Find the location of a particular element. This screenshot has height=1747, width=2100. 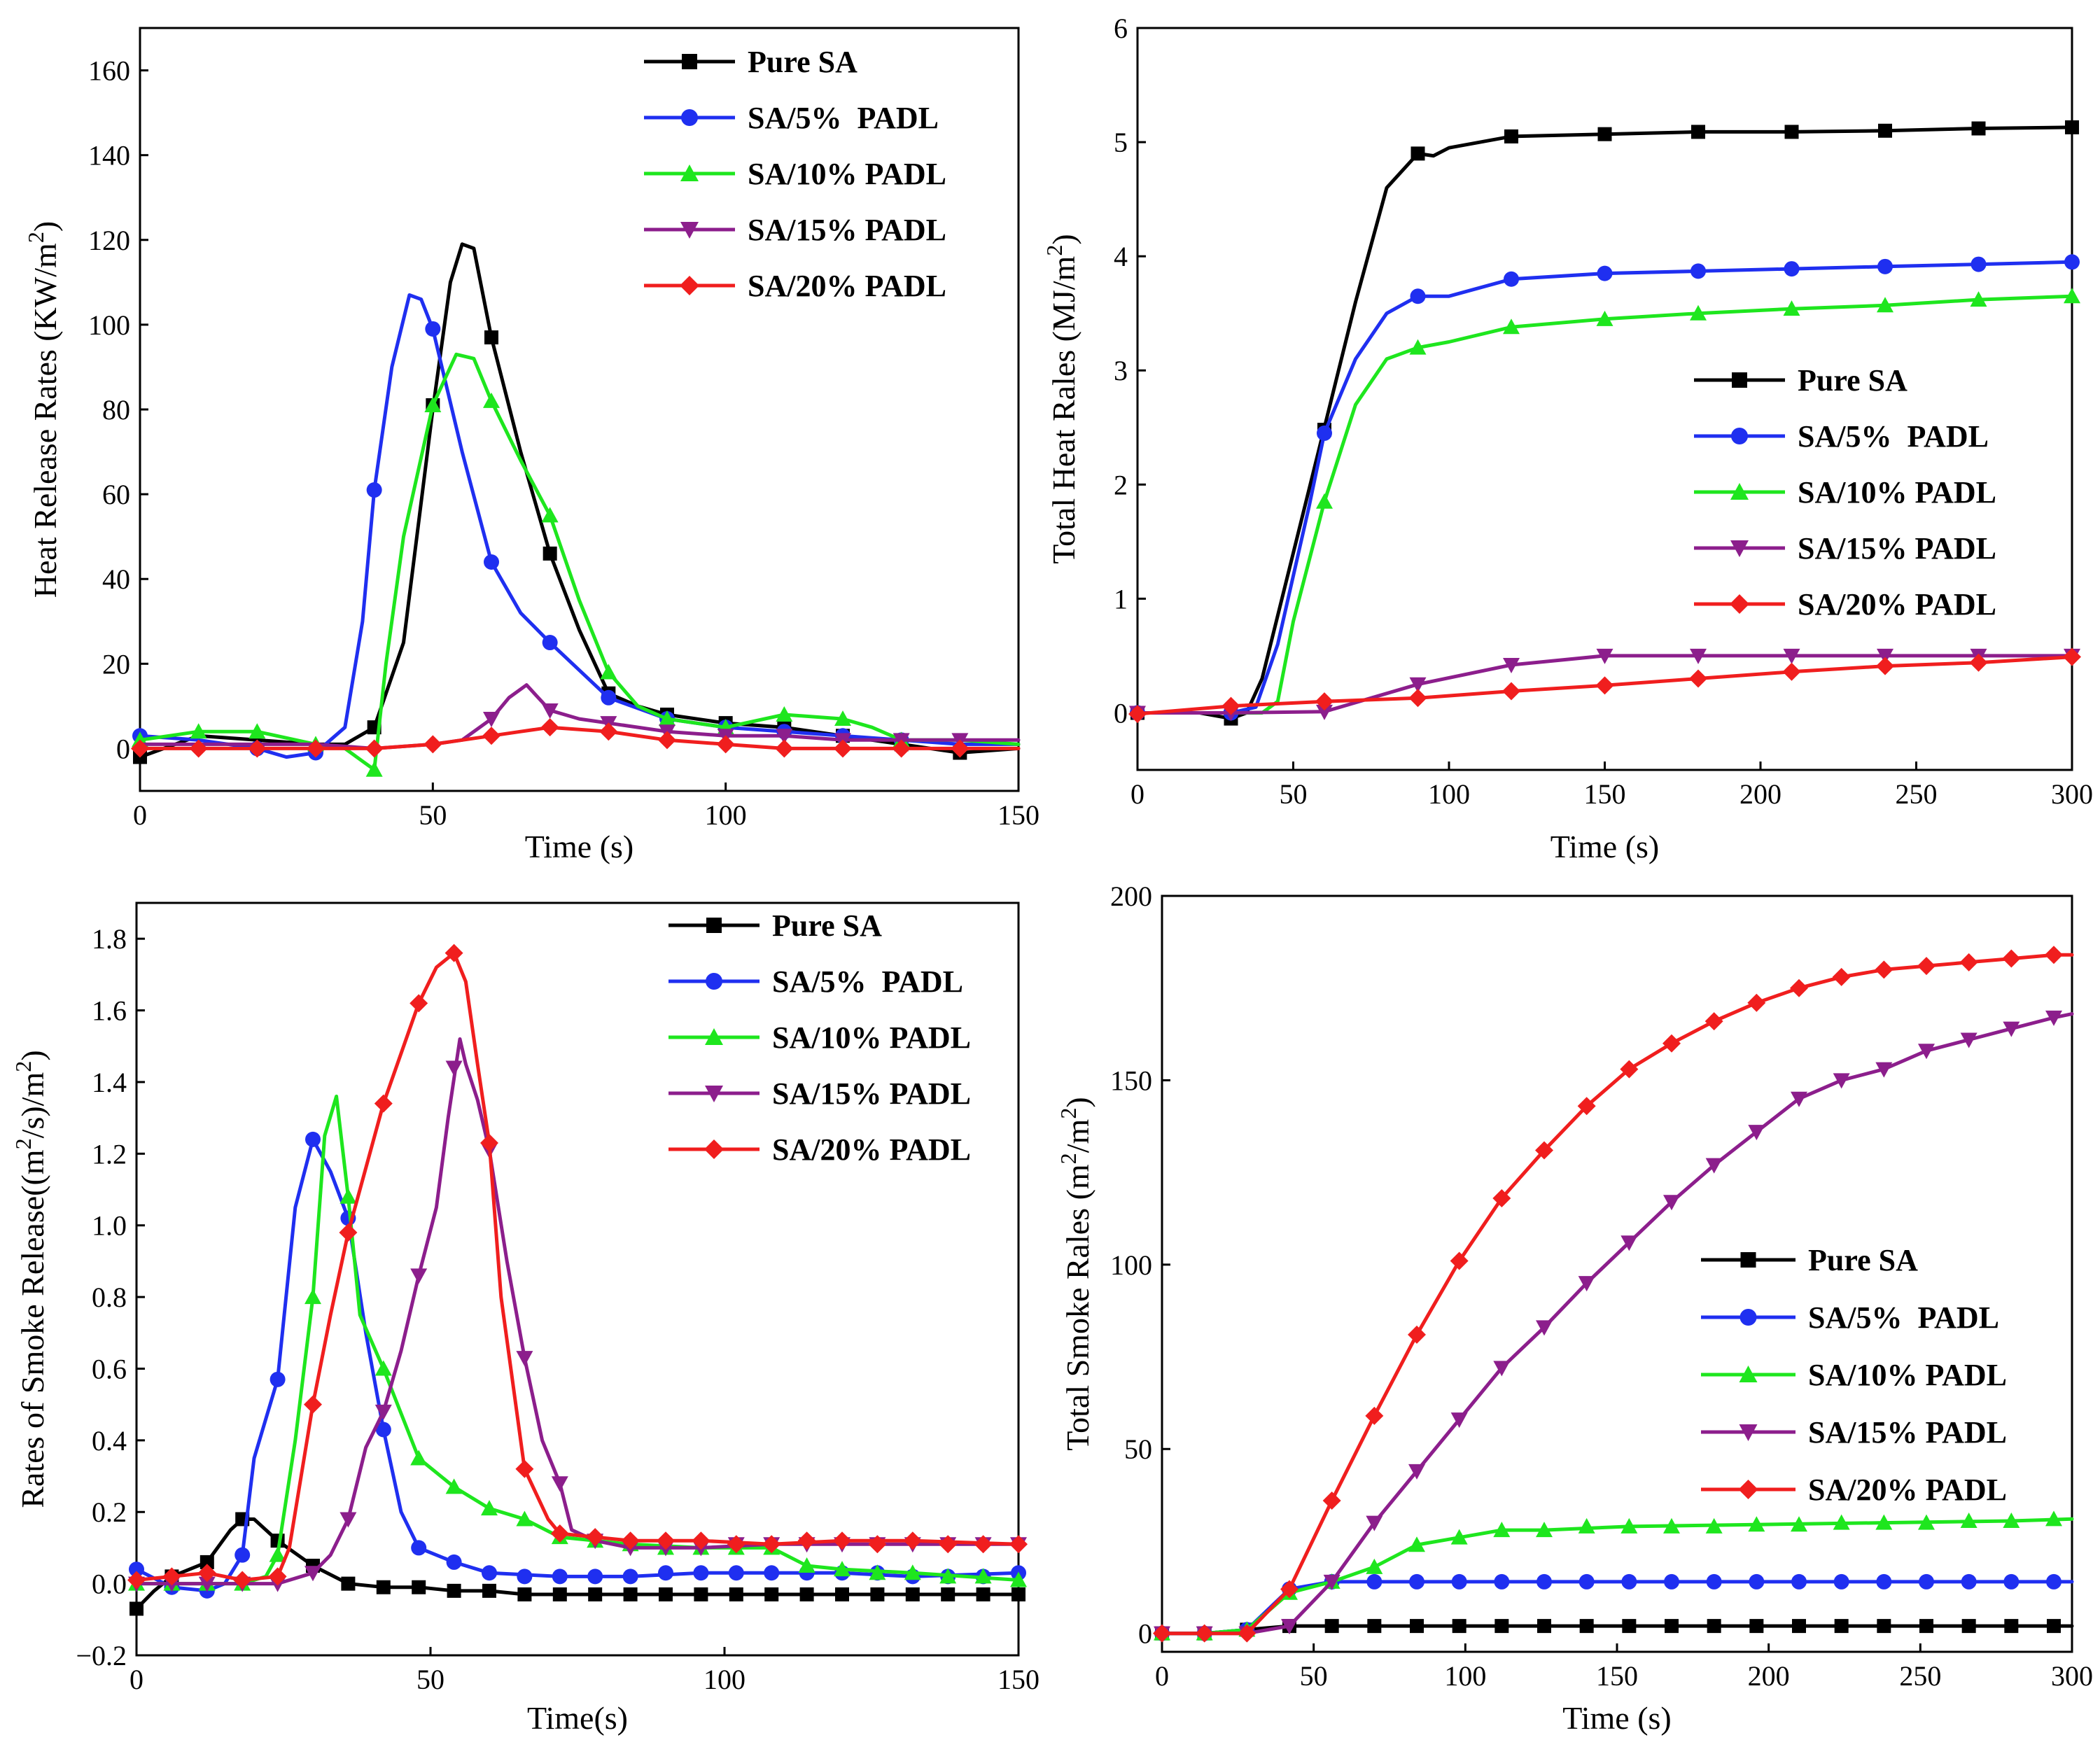

x-axis-label: Time(s) is located at coordinates (577, 1718).